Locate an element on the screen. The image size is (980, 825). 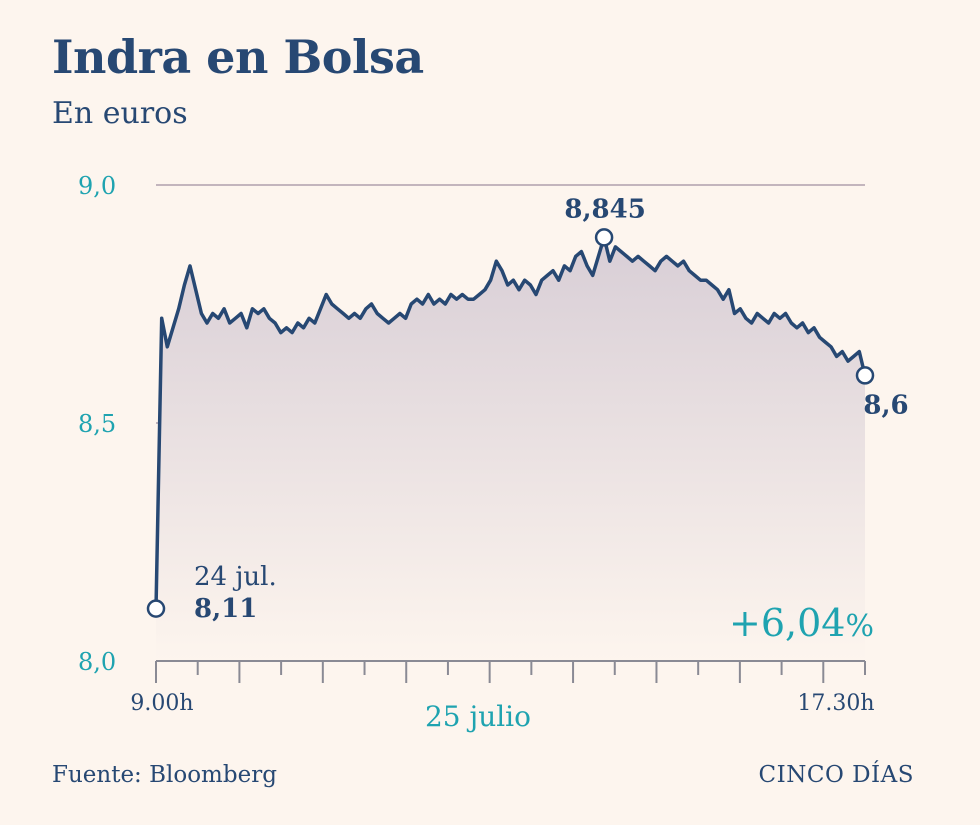
end-value-label: 8,6 is located at coordinates (885, 405).